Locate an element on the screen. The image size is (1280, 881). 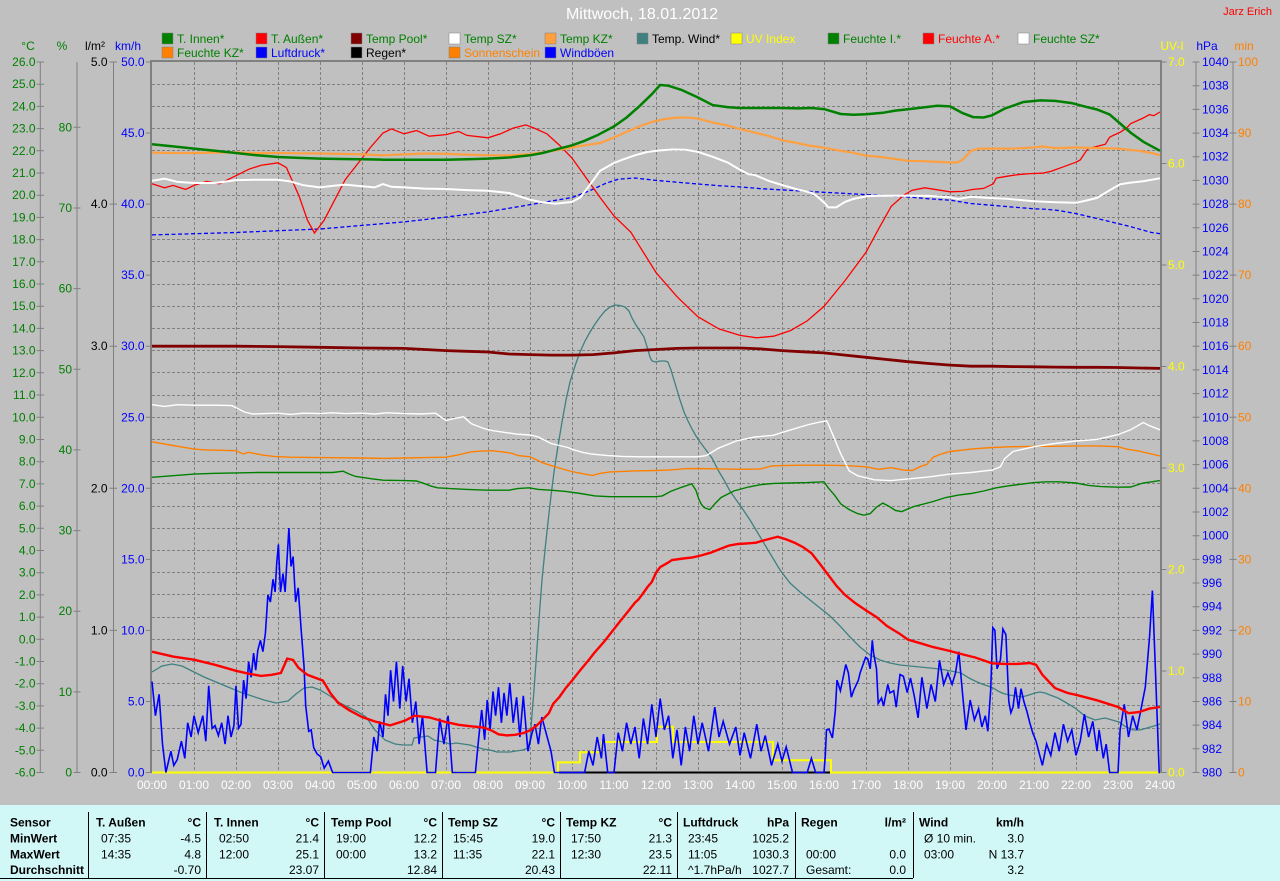
svg-text: 15:00 is located at coordinates (782, 785).